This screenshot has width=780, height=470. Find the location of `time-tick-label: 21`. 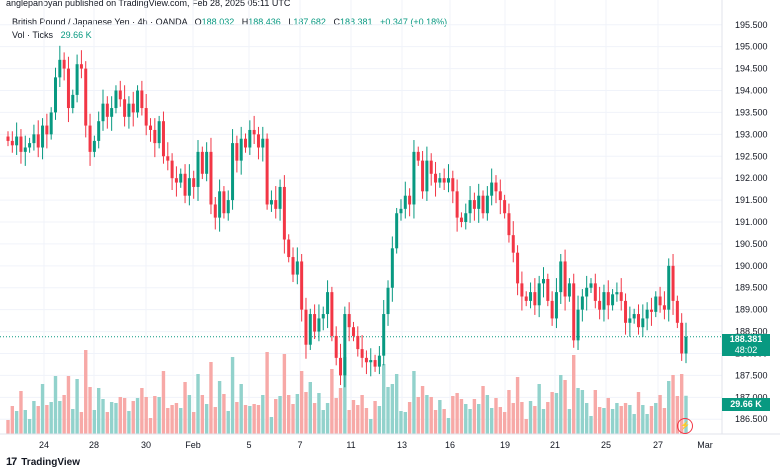

time-tick-label: 21 is located at coordinates (555, 445).